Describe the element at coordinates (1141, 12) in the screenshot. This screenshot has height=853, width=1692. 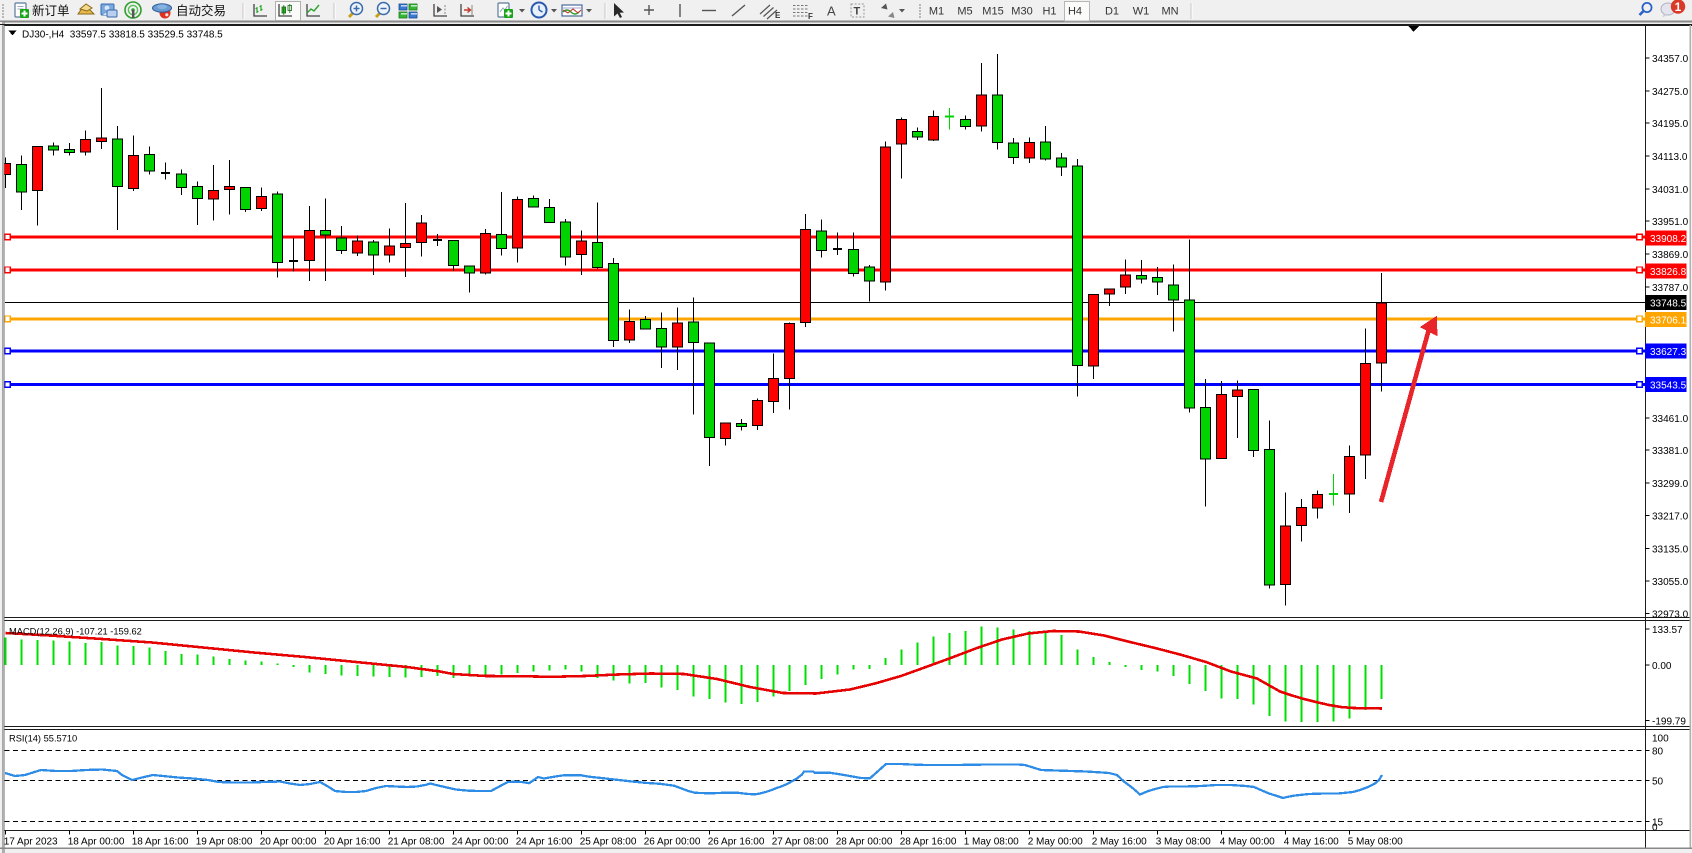
I see `svg-text: W1` at that location.